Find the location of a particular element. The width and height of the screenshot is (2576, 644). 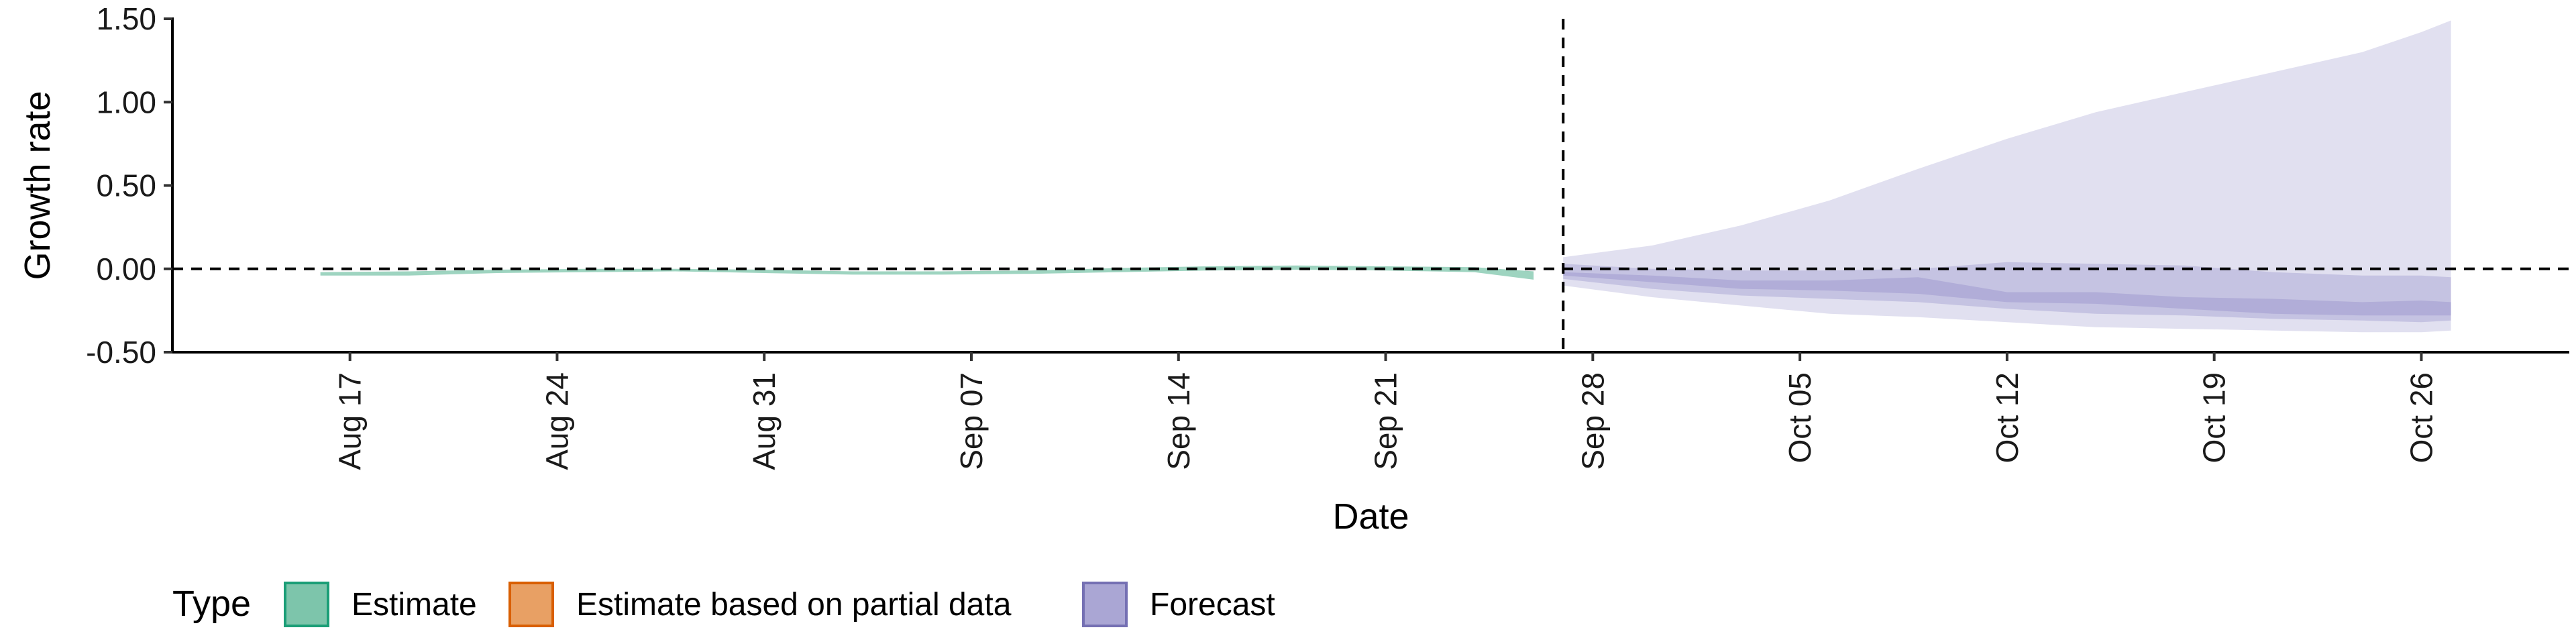

y-axis-title: Growth rate is located at coordinates (37, 185).